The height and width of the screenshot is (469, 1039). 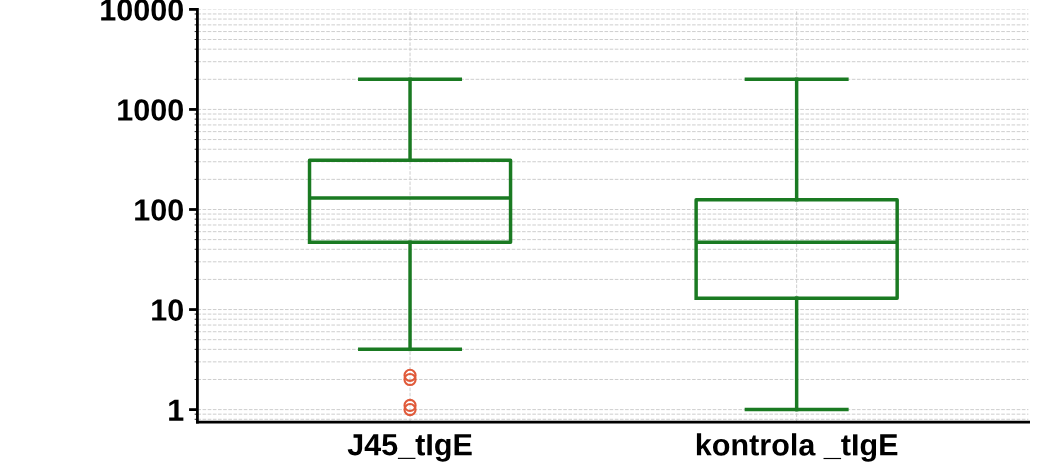 I want to click on y-tick-label: 10000, so click(x=142, y=10).